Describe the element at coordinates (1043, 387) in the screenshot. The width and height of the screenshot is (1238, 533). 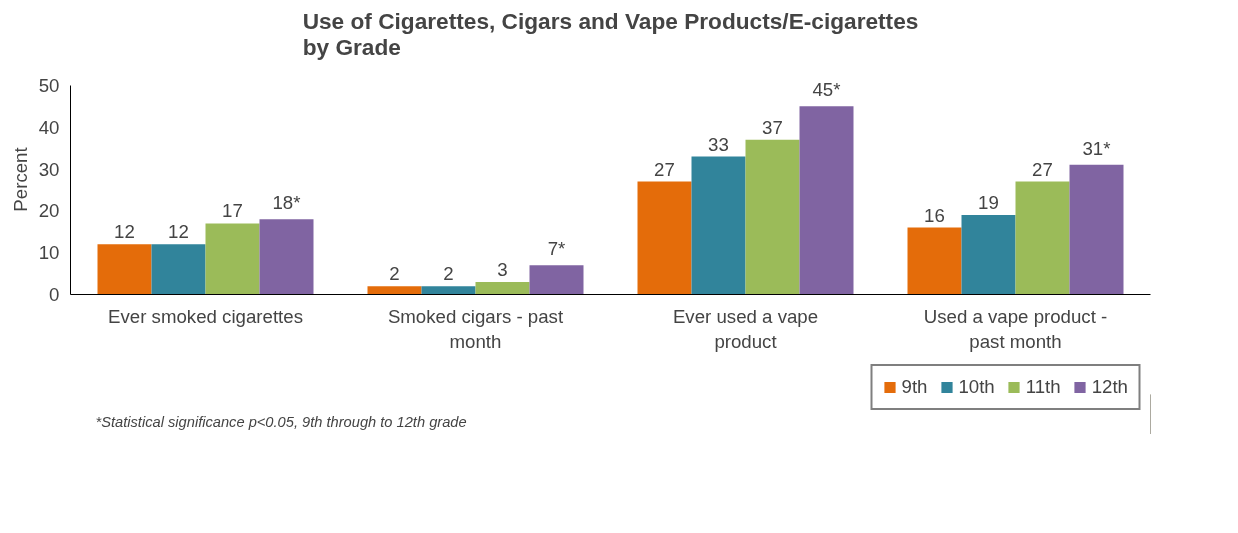
I see `legend-label: 11th` at that location.